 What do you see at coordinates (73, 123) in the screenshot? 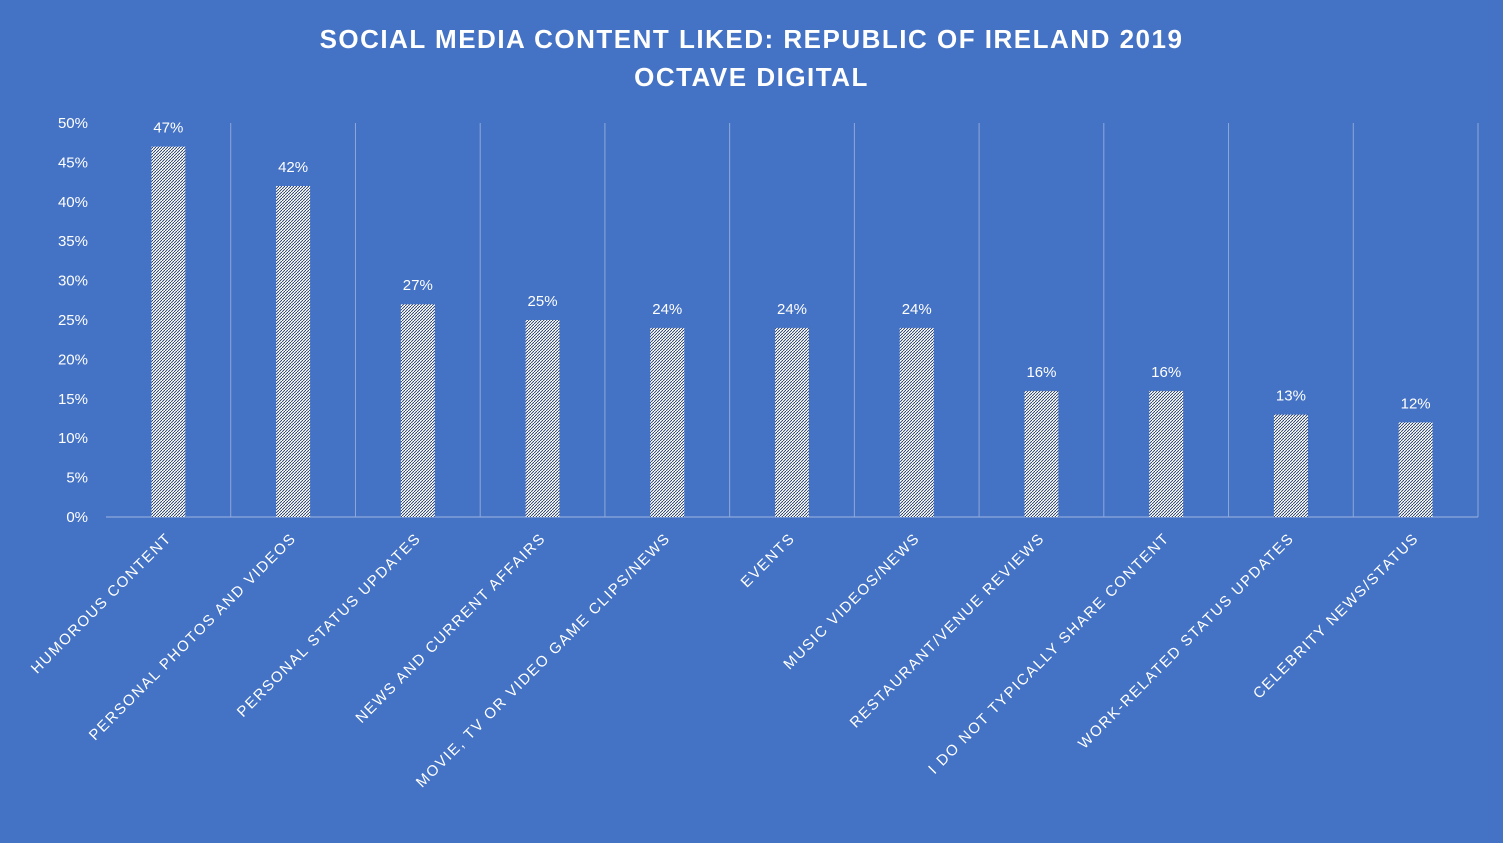
I see `y-tick-label: 50%` at bounding box center [73, 123].